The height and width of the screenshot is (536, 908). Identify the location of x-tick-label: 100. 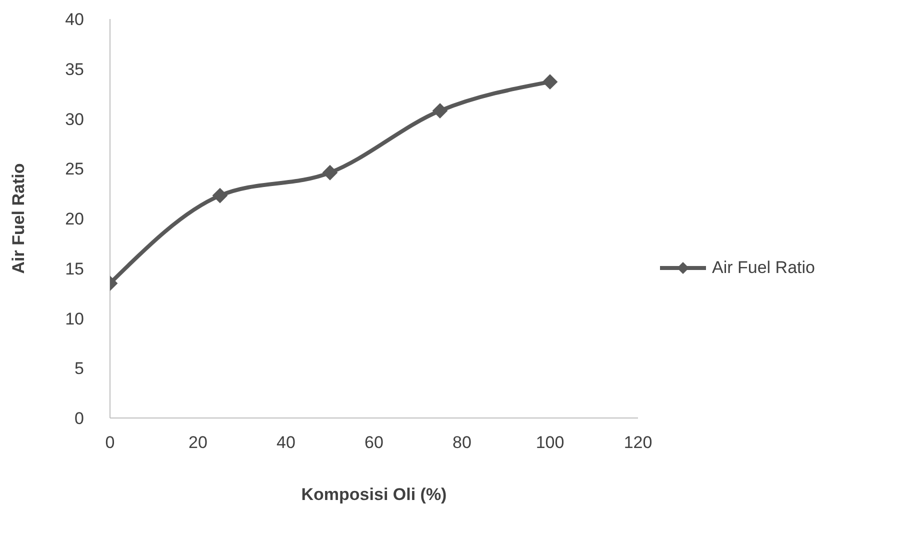
(550, 442).